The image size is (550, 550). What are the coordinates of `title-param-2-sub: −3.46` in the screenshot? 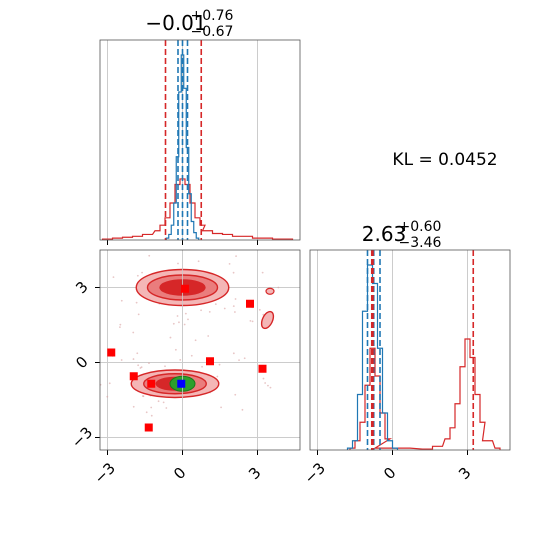 It's located at (420, 243).